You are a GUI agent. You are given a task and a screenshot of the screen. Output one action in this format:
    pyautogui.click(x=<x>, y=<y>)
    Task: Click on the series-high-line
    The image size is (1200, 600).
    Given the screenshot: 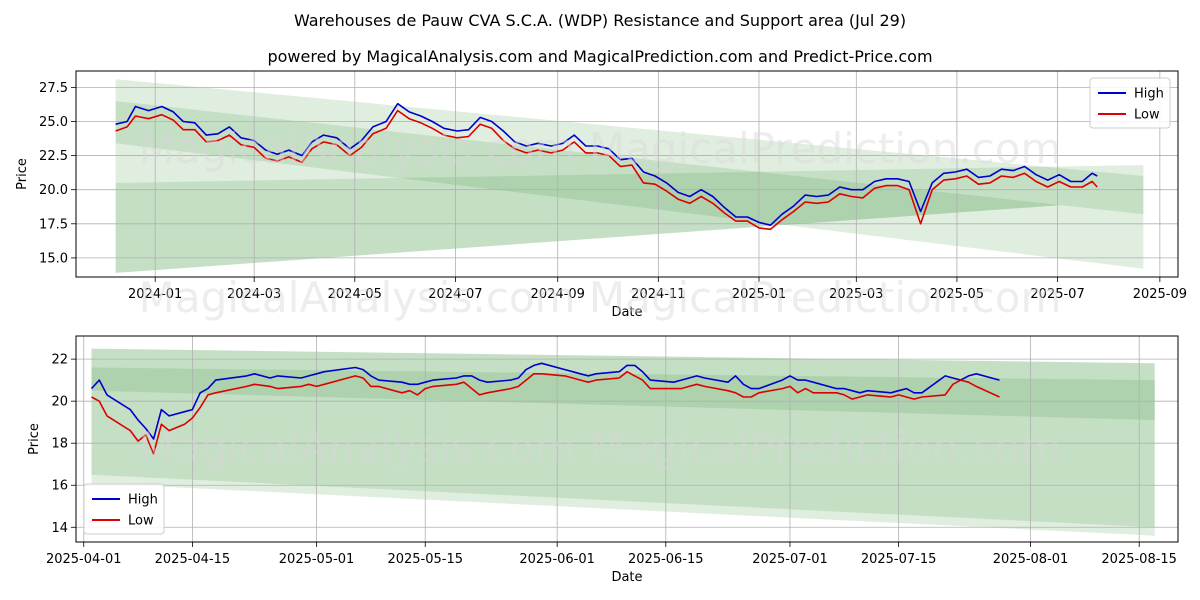 What is the action you would take?
    pyautogui.click(x=545, y=401)
    